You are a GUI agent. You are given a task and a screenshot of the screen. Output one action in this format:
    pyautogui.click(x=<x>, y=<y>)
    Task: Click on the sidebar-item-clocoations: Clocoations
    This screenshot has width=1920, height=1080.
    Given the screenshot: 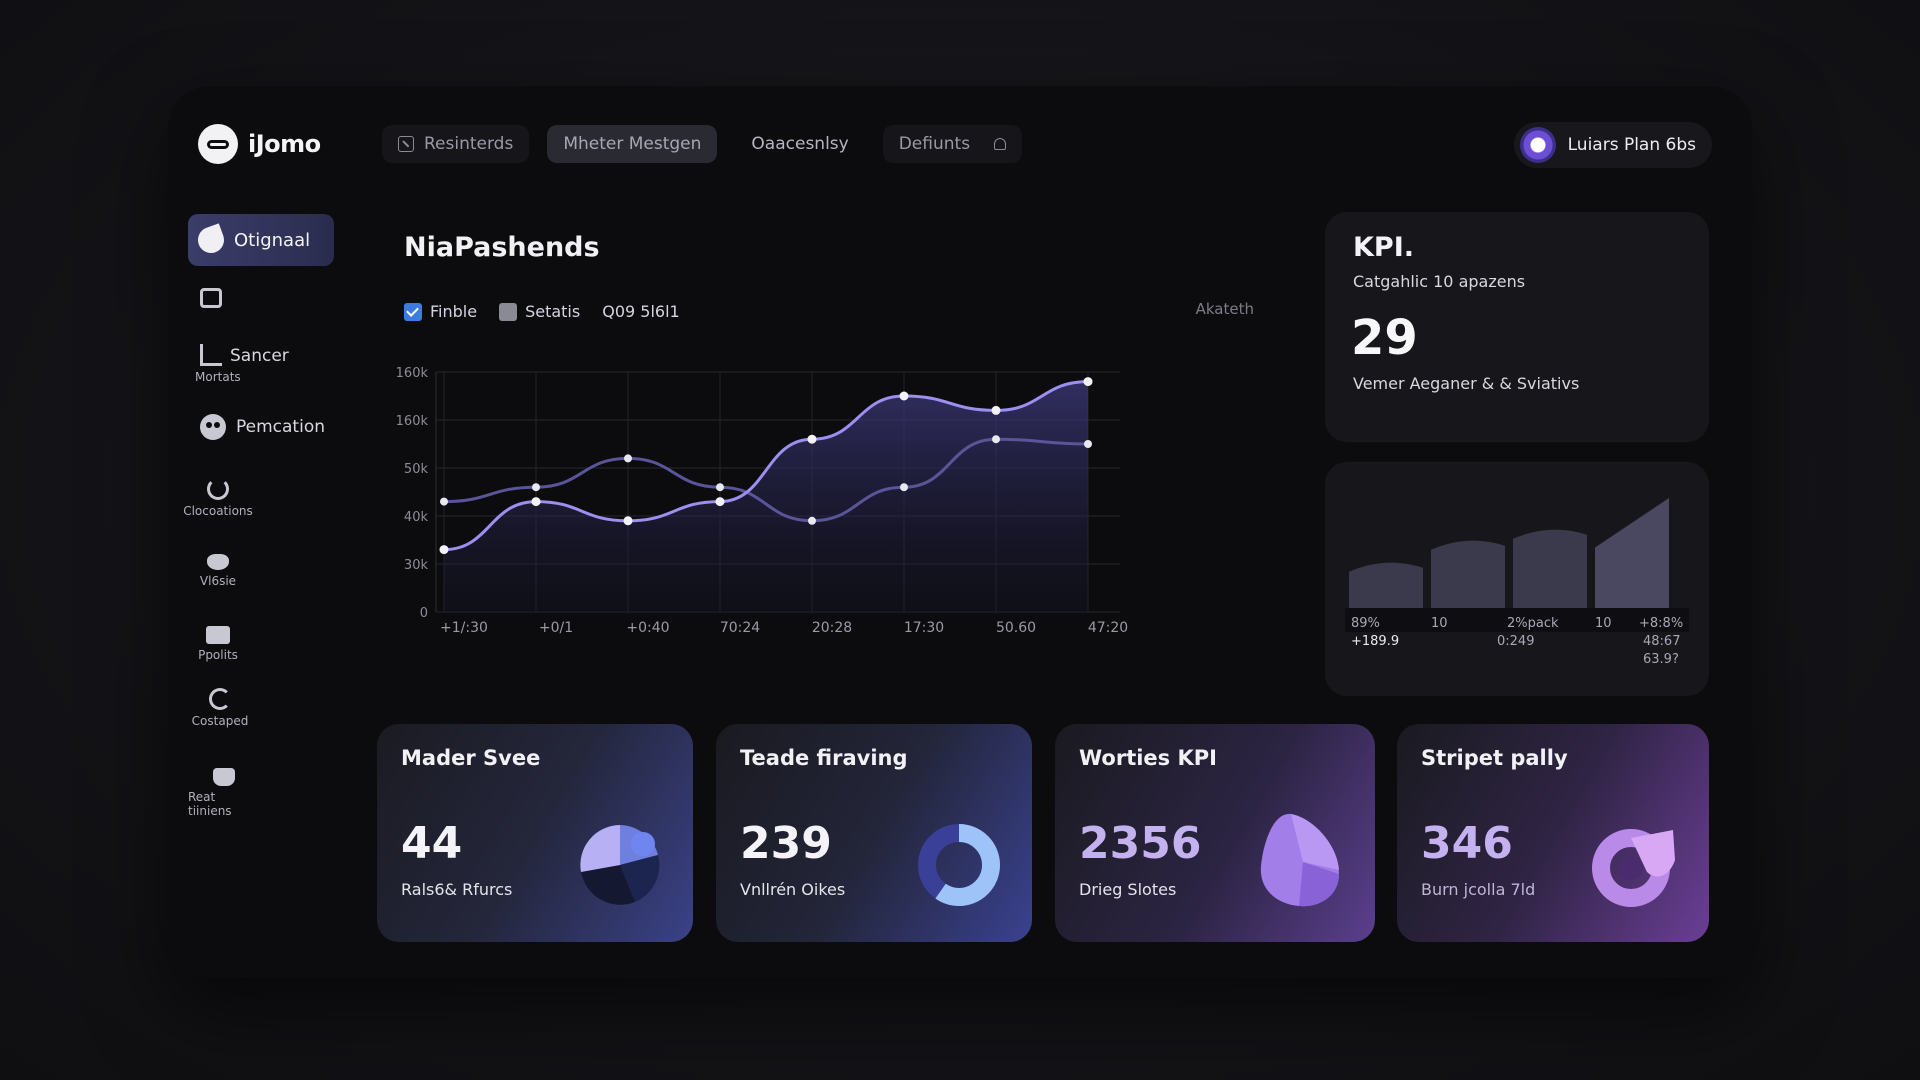 What is the action you would take?
    pyautogui.click(x=218, y=514)
    